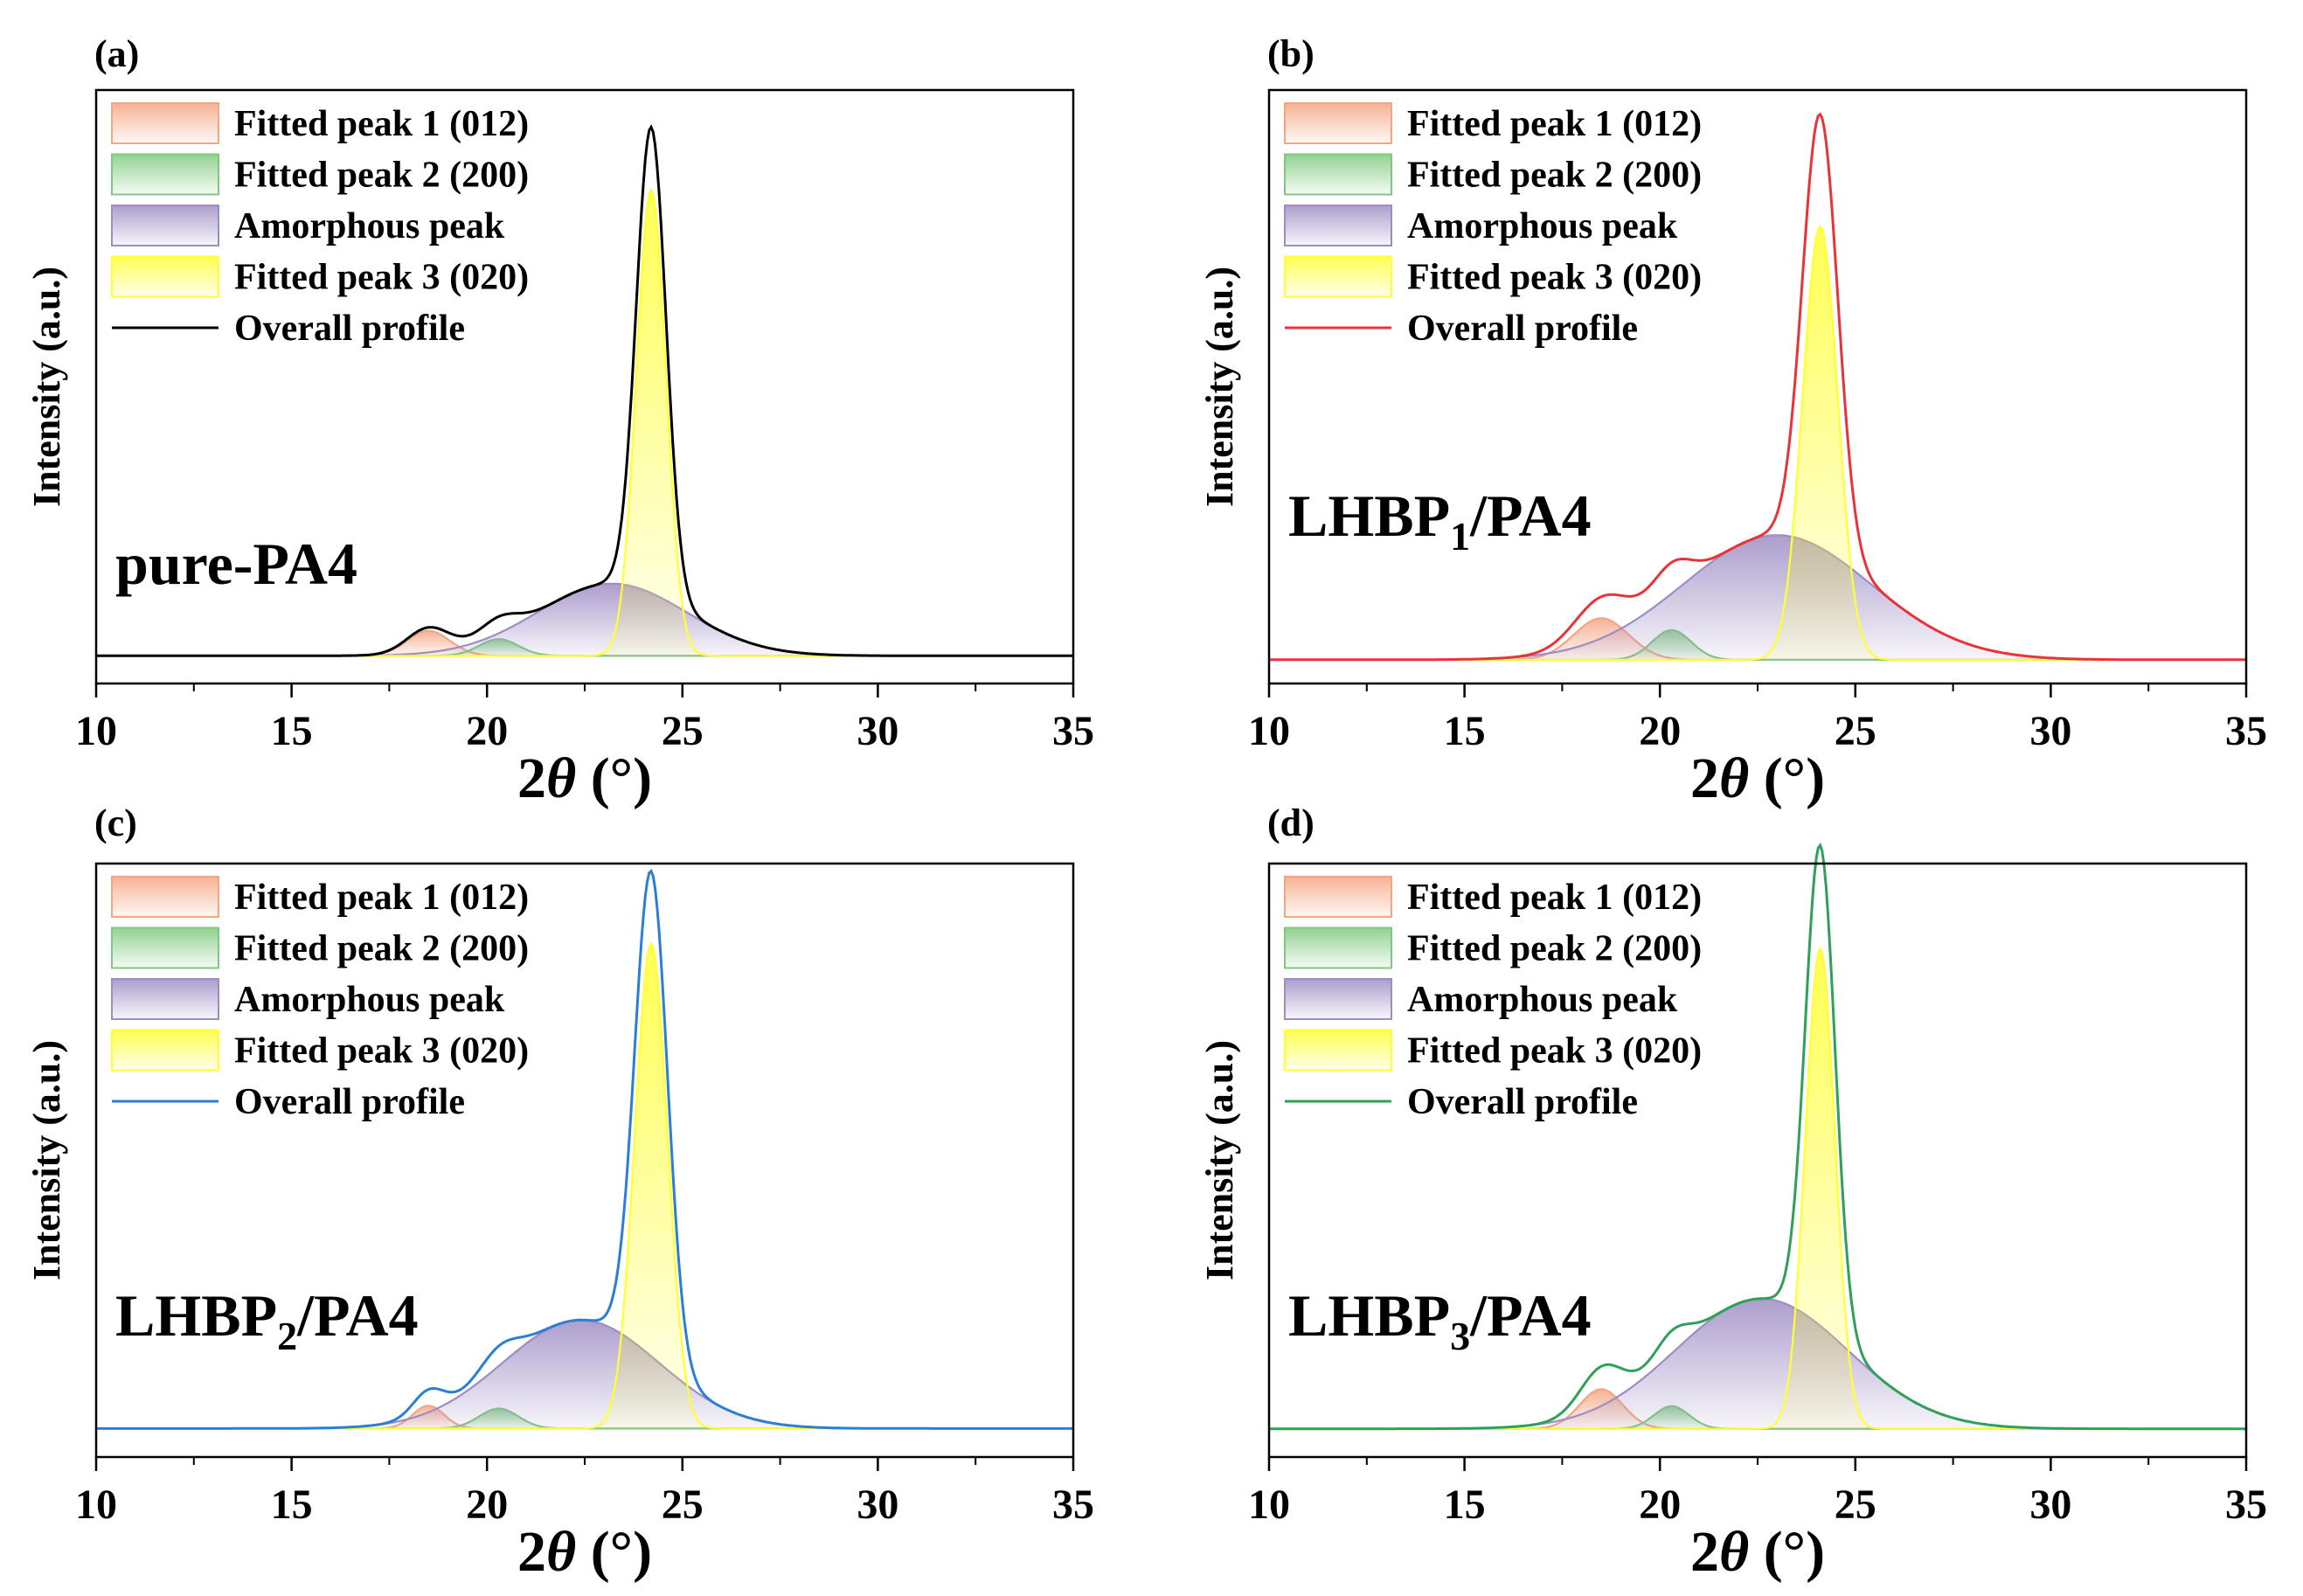 The image size is (2303, 1596). I want to click on sample-label: LHBP2/PA4, so click(267, 1320).